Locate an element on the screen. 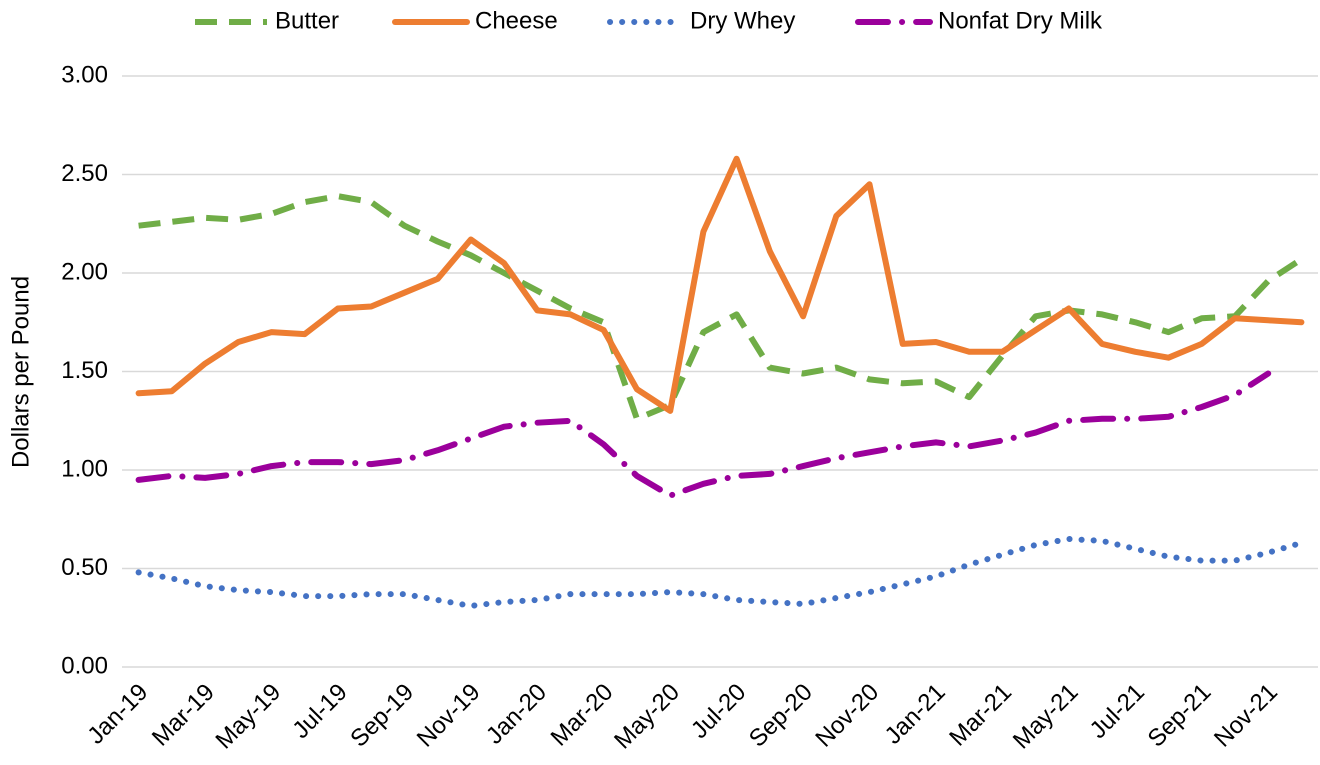 The height and width of the screenshot is (765, 1320). x-tick-label: Jul-19 is located at coordinates (319, 711).